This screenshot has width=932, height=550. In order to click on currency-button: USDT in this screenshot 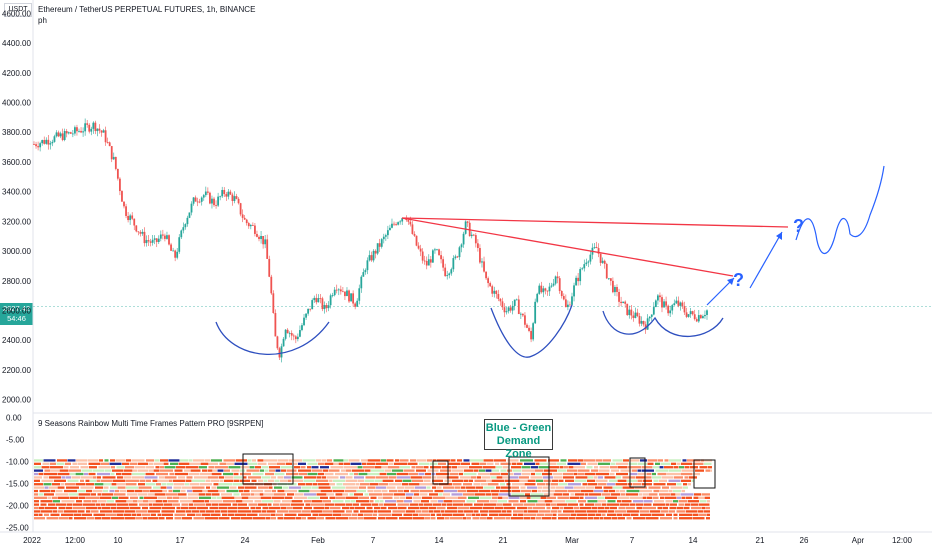, I will do `click(18, 10)`.